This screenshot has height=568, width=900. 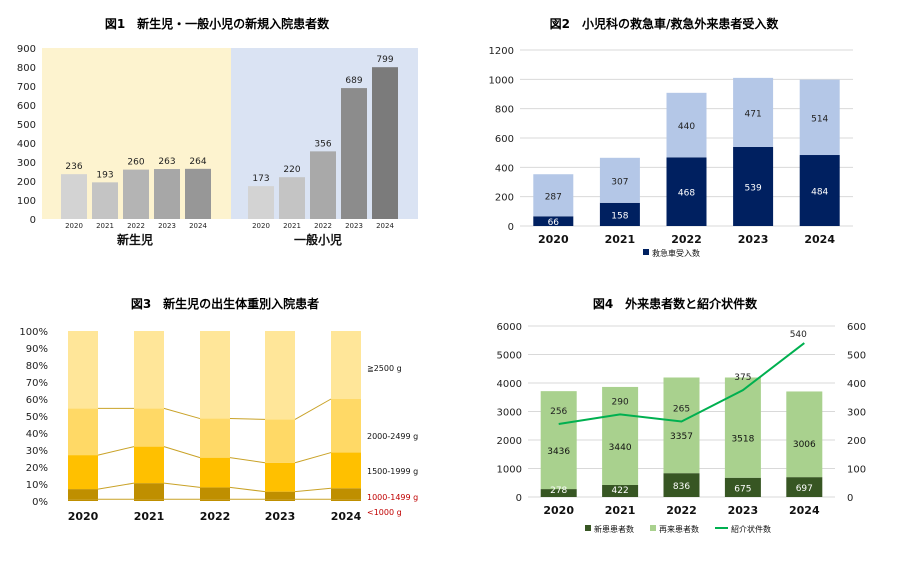 I want to click on y-tick-label: 1000, so click(x=501, y=80).